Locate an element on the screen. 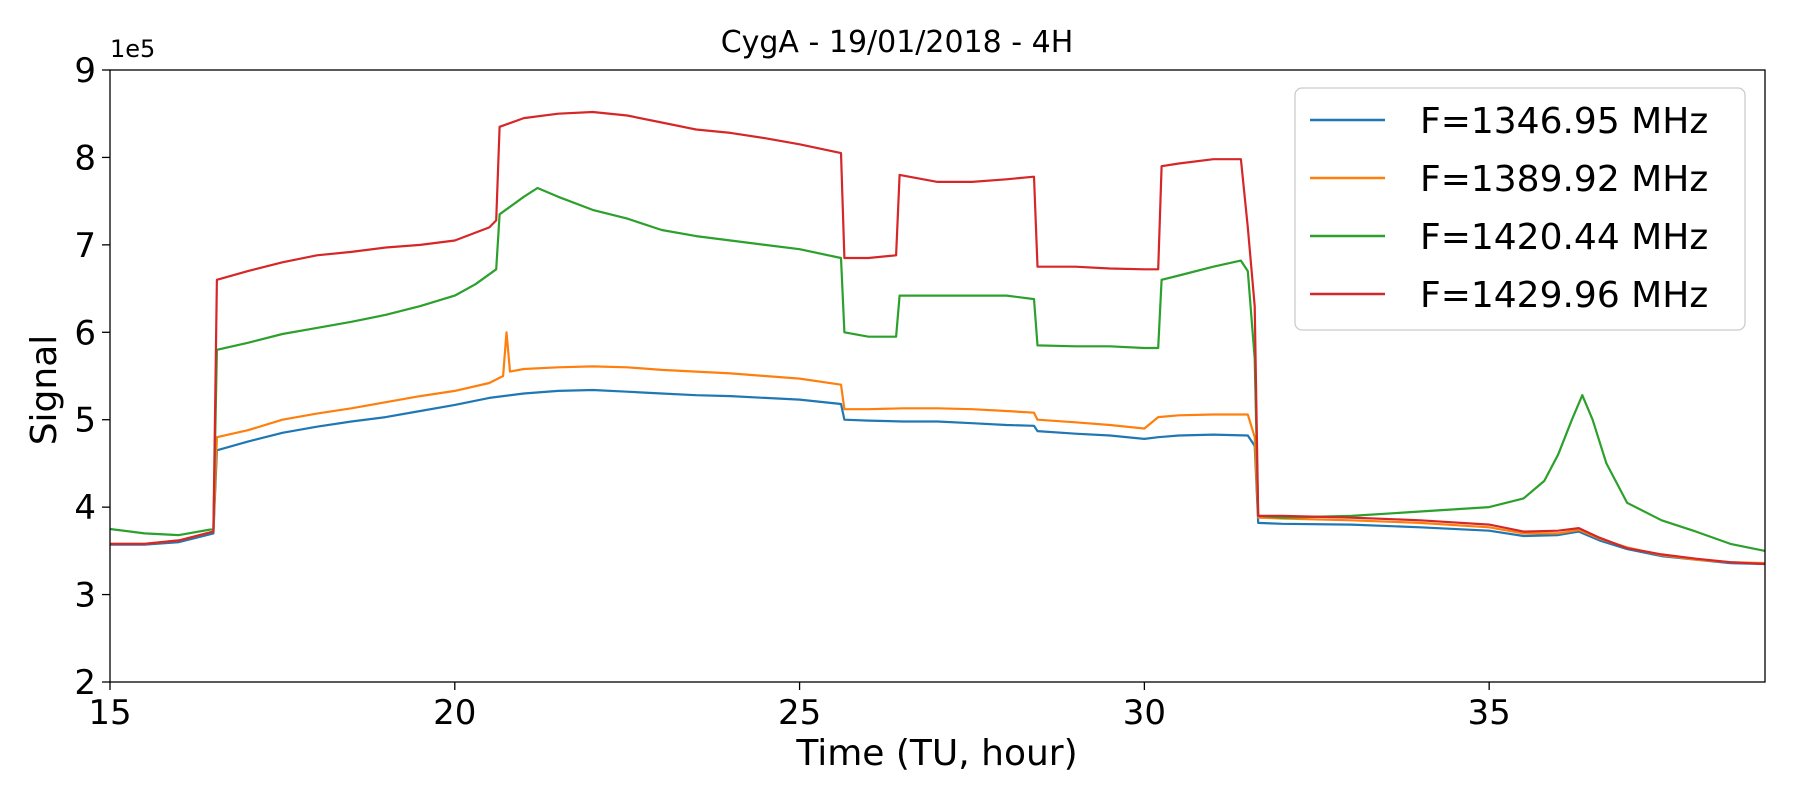 The width and height of the screenshot is (1800, 800). y-tick-label: 9 is located at coordinates (85, 71).